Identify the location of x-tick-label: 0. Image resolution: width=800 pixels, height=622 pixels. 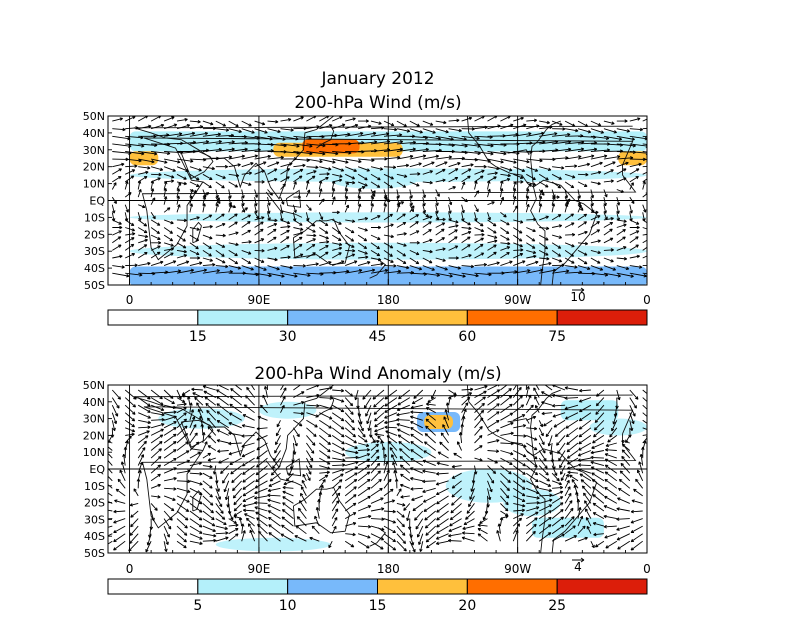
(647, 300).